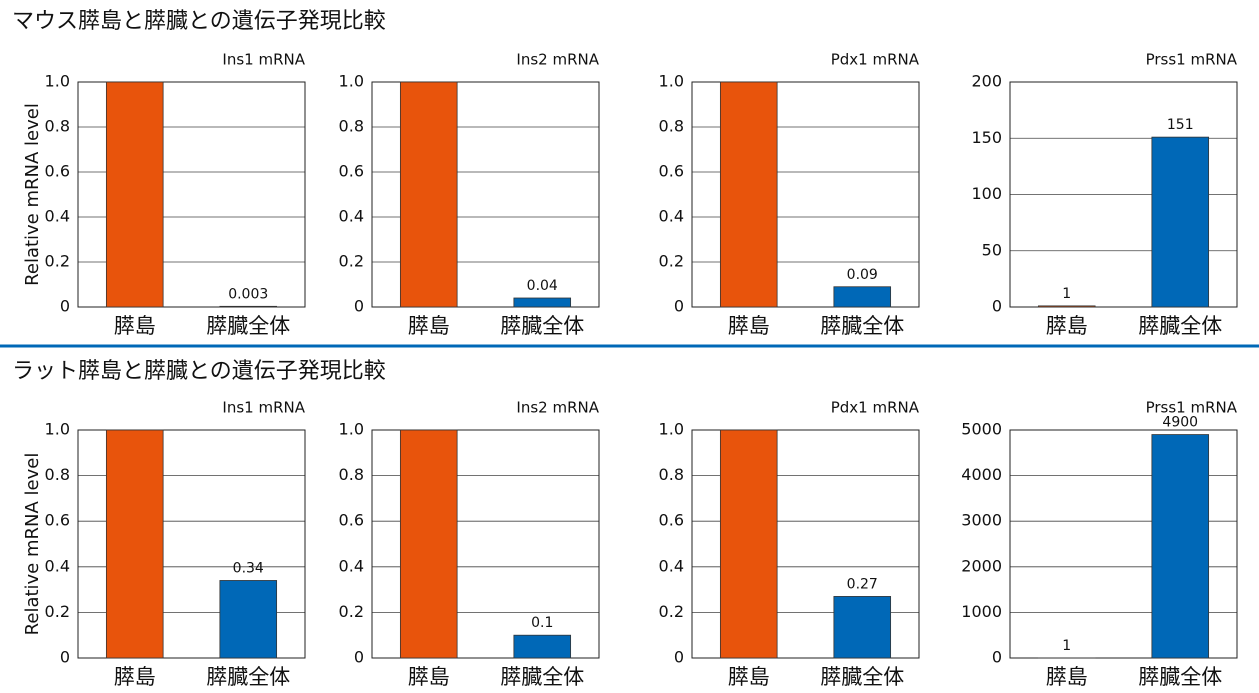  I want to click on value-label: 0.27, so click(862, 584).